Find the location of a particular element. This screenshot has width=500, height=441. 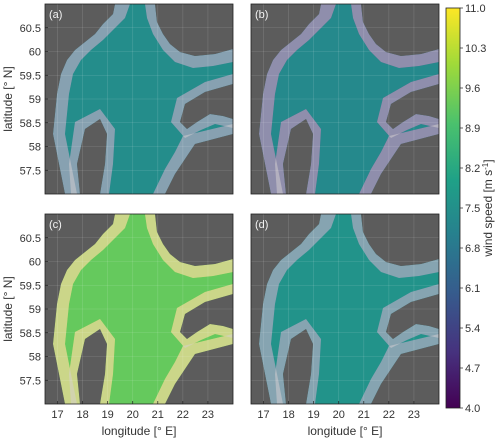

panel-label: (c) is located at coordinates (55, 225).